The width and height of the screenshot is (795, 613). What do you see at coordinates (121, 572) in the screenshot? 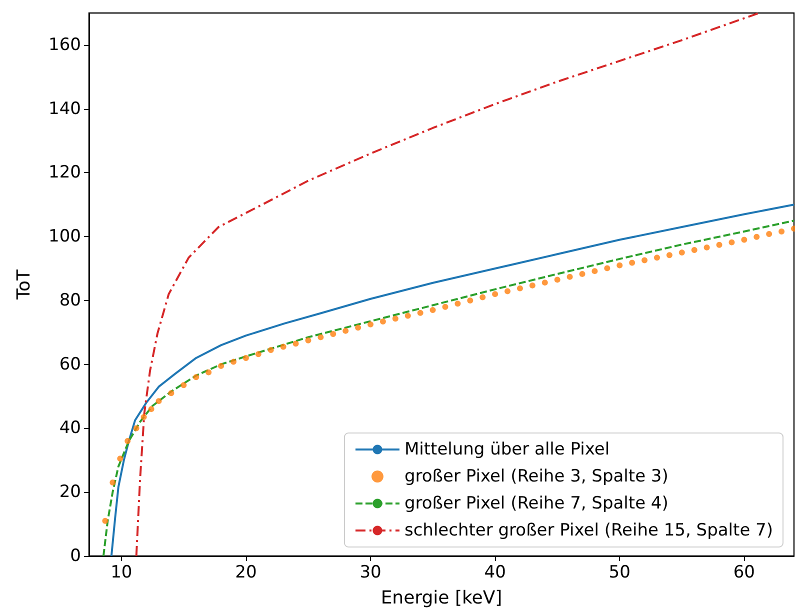
I see `x-tick-label: 10` at bounding box center [121, 572].